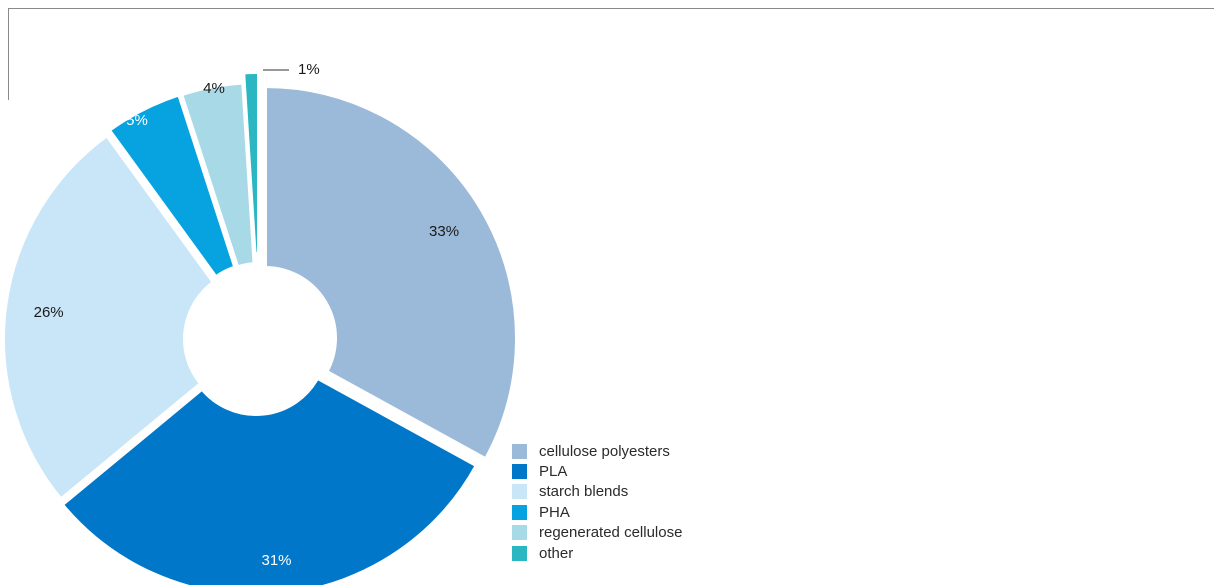 The image size is (1214, 585). I want to click on legend-item: starch blends, so click(597, 492).